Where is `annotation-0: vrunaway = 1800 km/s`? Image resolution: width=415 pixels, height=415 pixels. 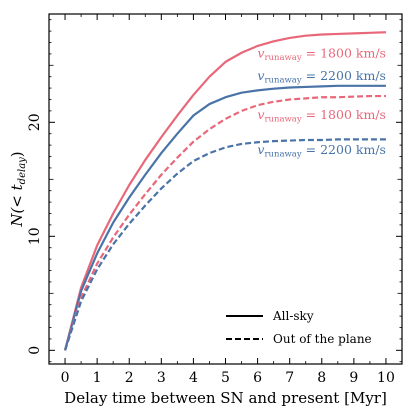
annotation-0: vrunaway = 1800 km/s is located at coordinates (321, 54).